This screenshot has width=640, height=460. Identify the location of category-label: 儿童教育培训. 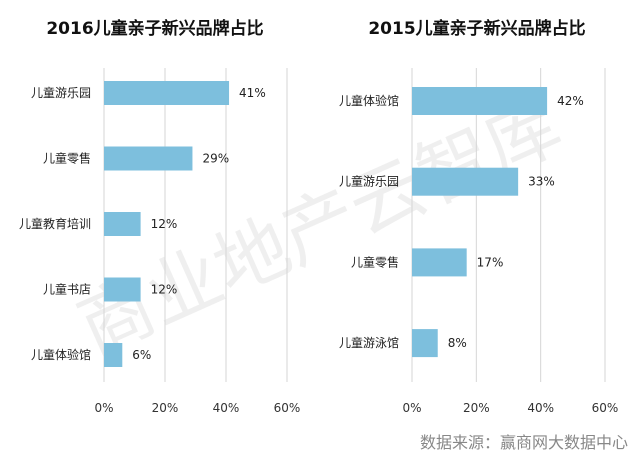
(55, 223).